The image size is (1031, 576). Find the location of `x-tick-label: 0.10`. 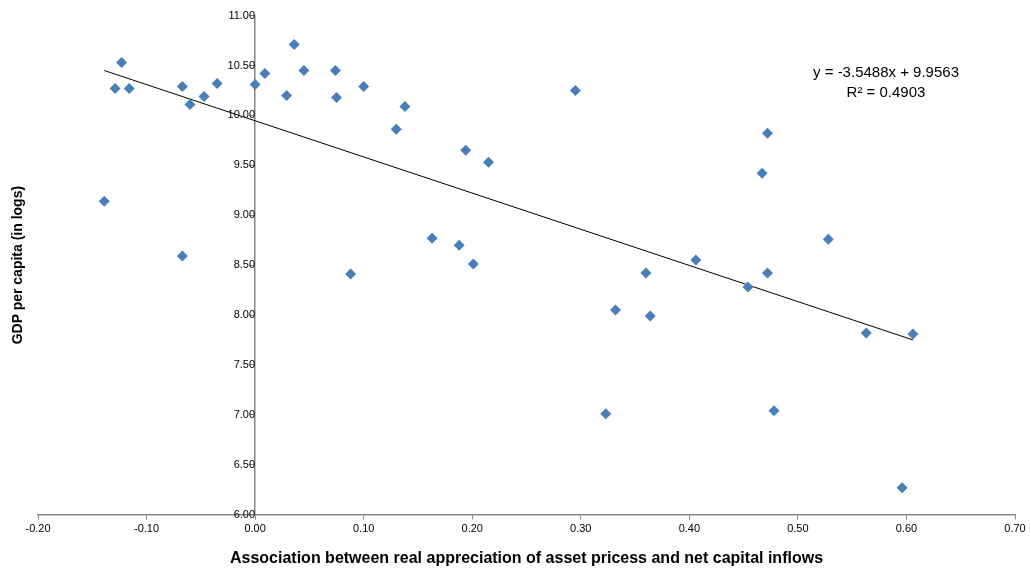

x-tick-label: 0.10 is located at coordinates (363, 528).